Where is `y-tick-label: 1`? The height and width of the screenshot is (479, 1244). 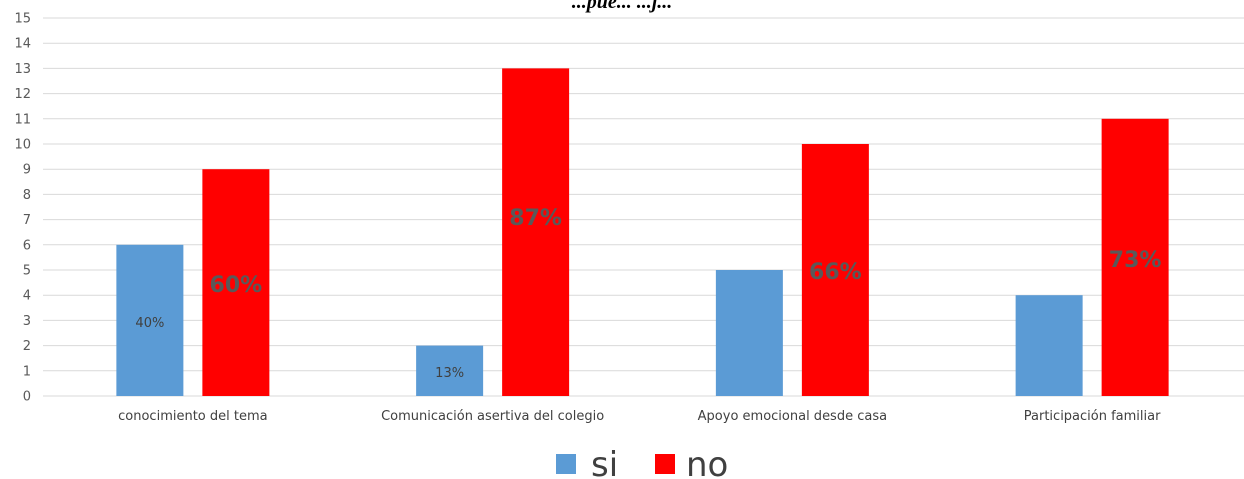
y-tick-label: 1 is located at coordinates (27, 371).